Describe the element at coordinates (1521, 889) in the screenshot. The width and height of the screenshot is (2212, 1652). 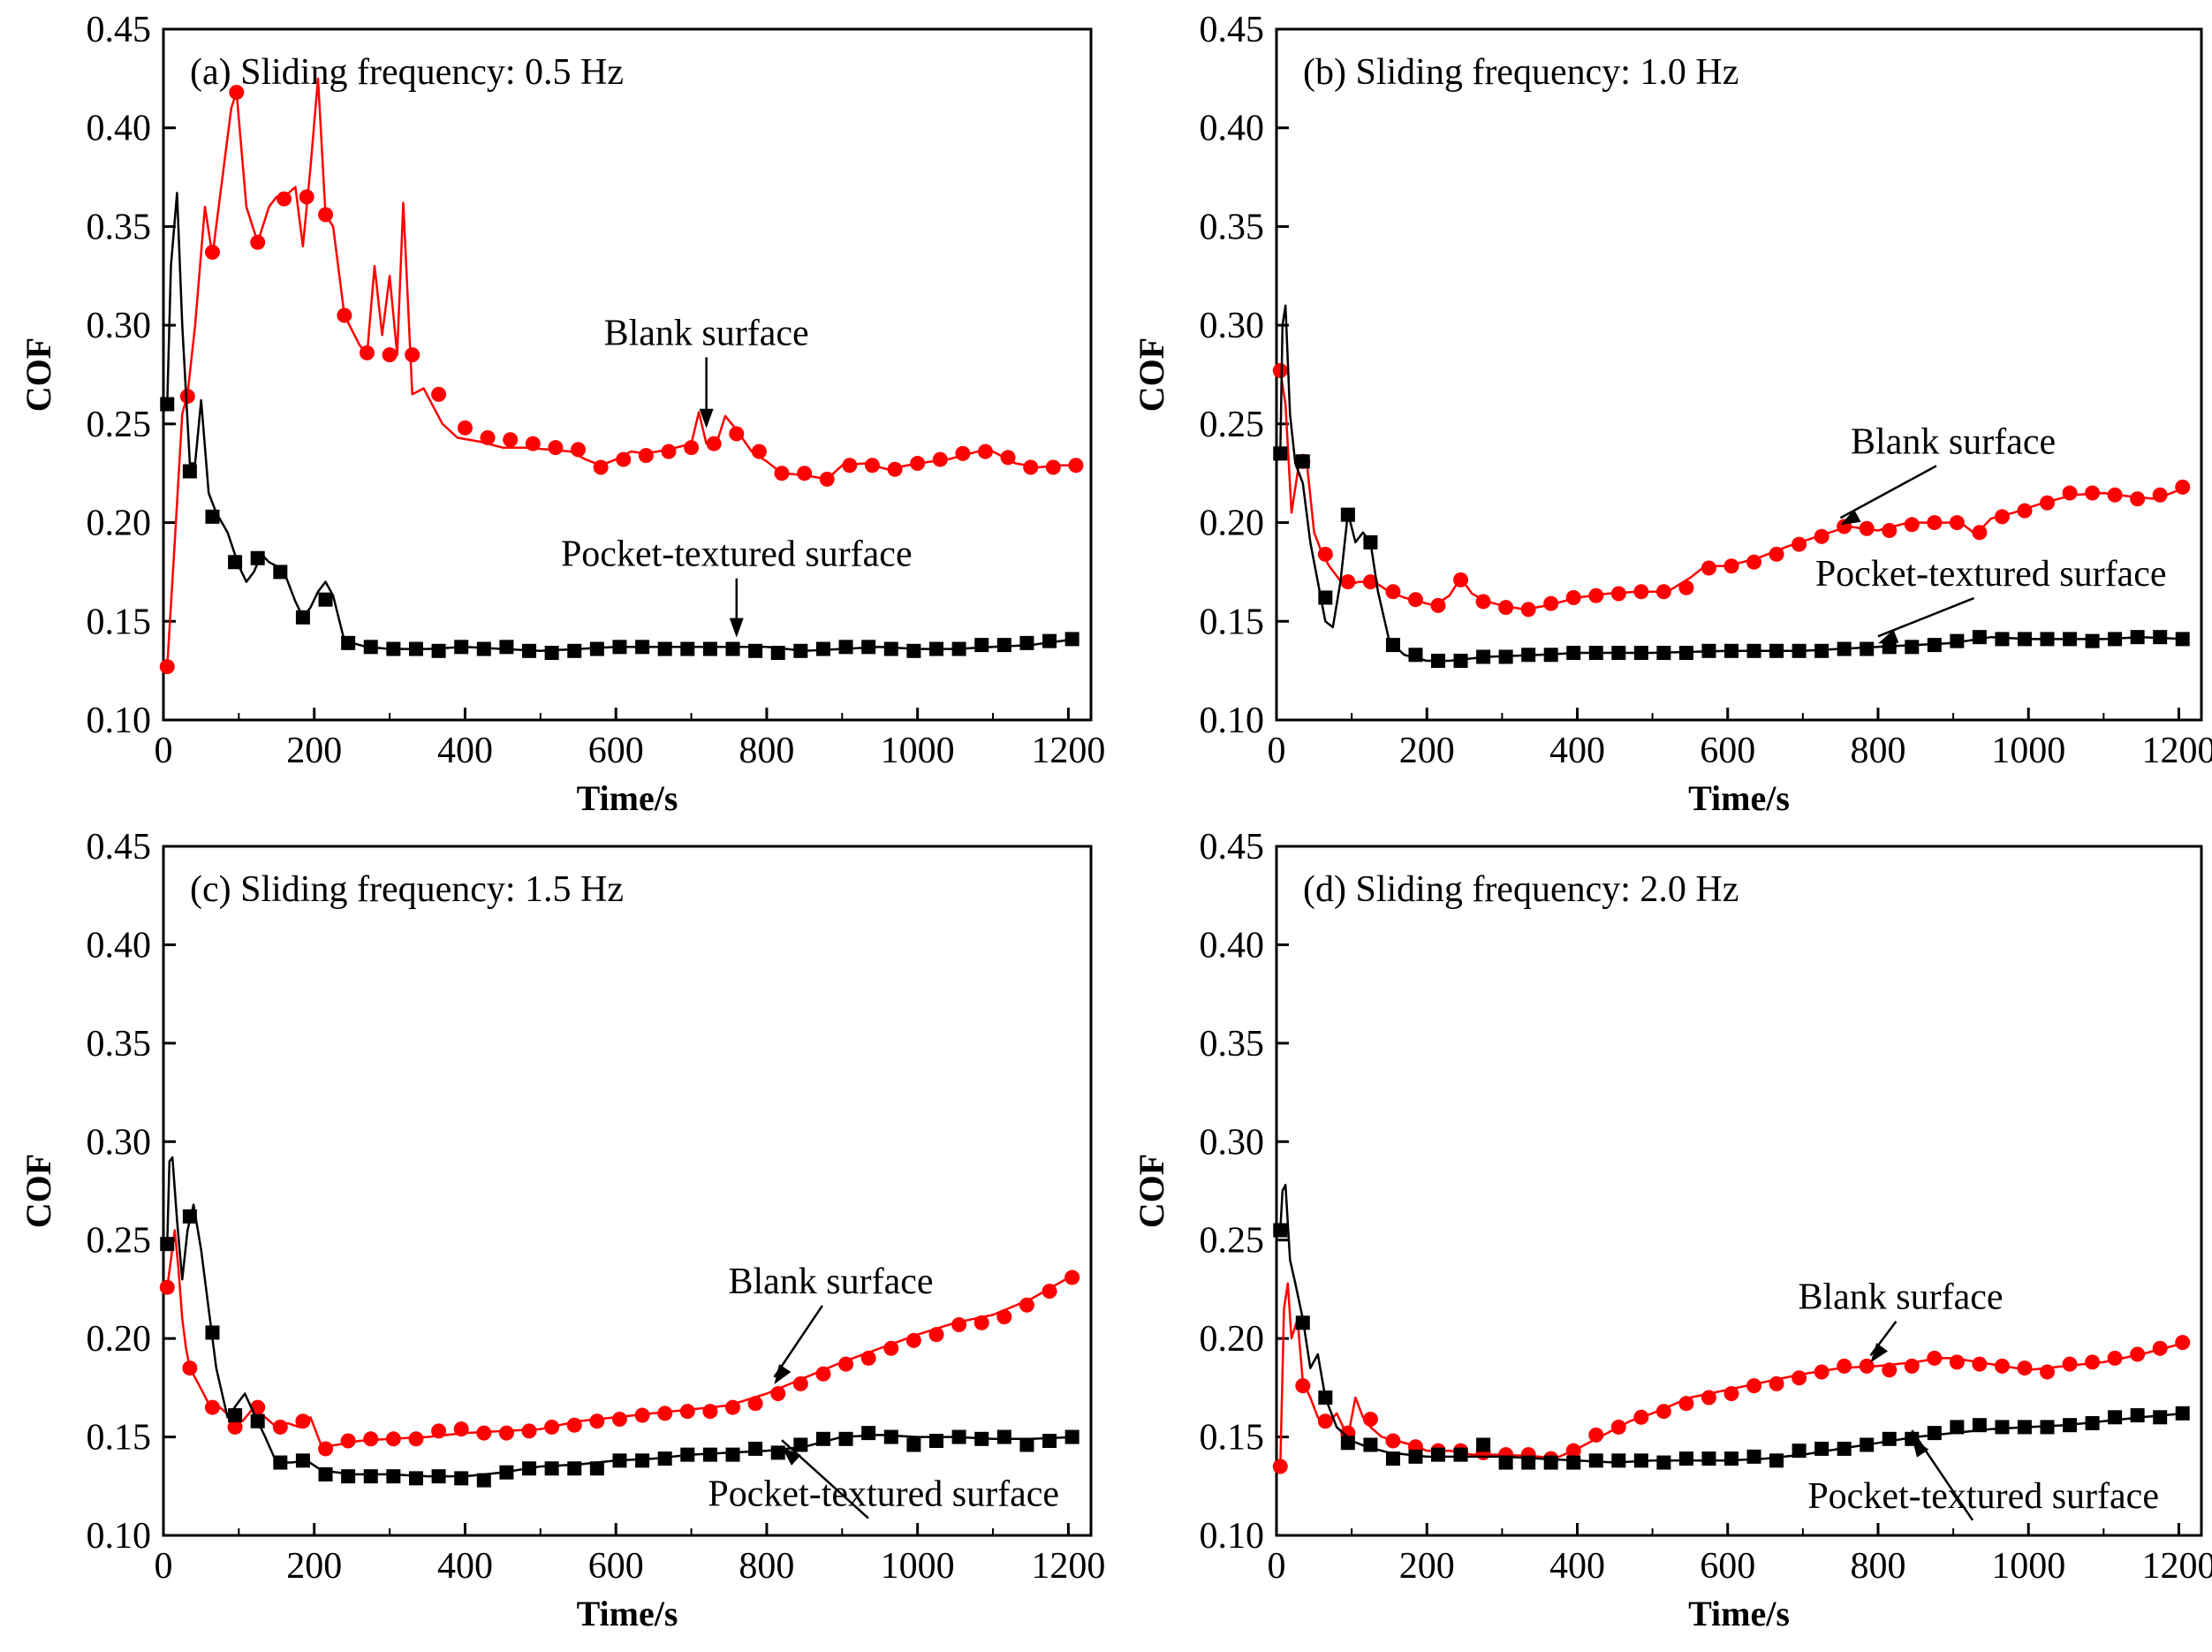
I see `panel-title: (d) Sliding frequency: 2.0 Hz` at that location.